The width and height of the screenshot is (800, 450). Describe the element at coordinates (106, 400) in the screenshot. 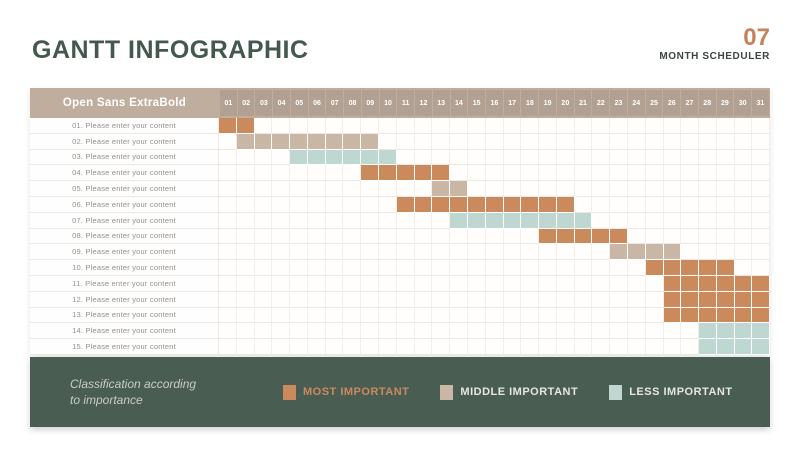

I see `legend-caption-line2: to importance` at that location.